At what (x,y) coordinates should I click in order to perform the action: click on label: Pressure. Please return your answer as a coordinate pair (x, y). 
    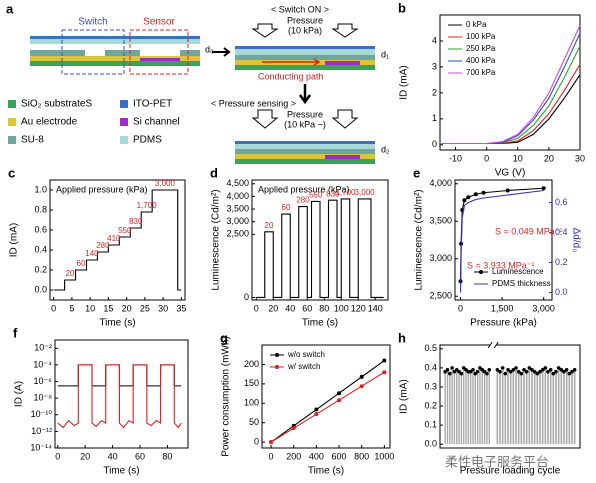
    Looking at the image, I should click on (305, 20).